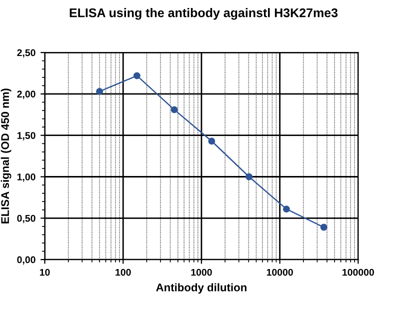 The width and height of the screenshot is (407, 309). What do you see at coordinates (26, 53) in the screenshot?
I see `y-tick-label: 2,50` at bounding box center [26, 53].